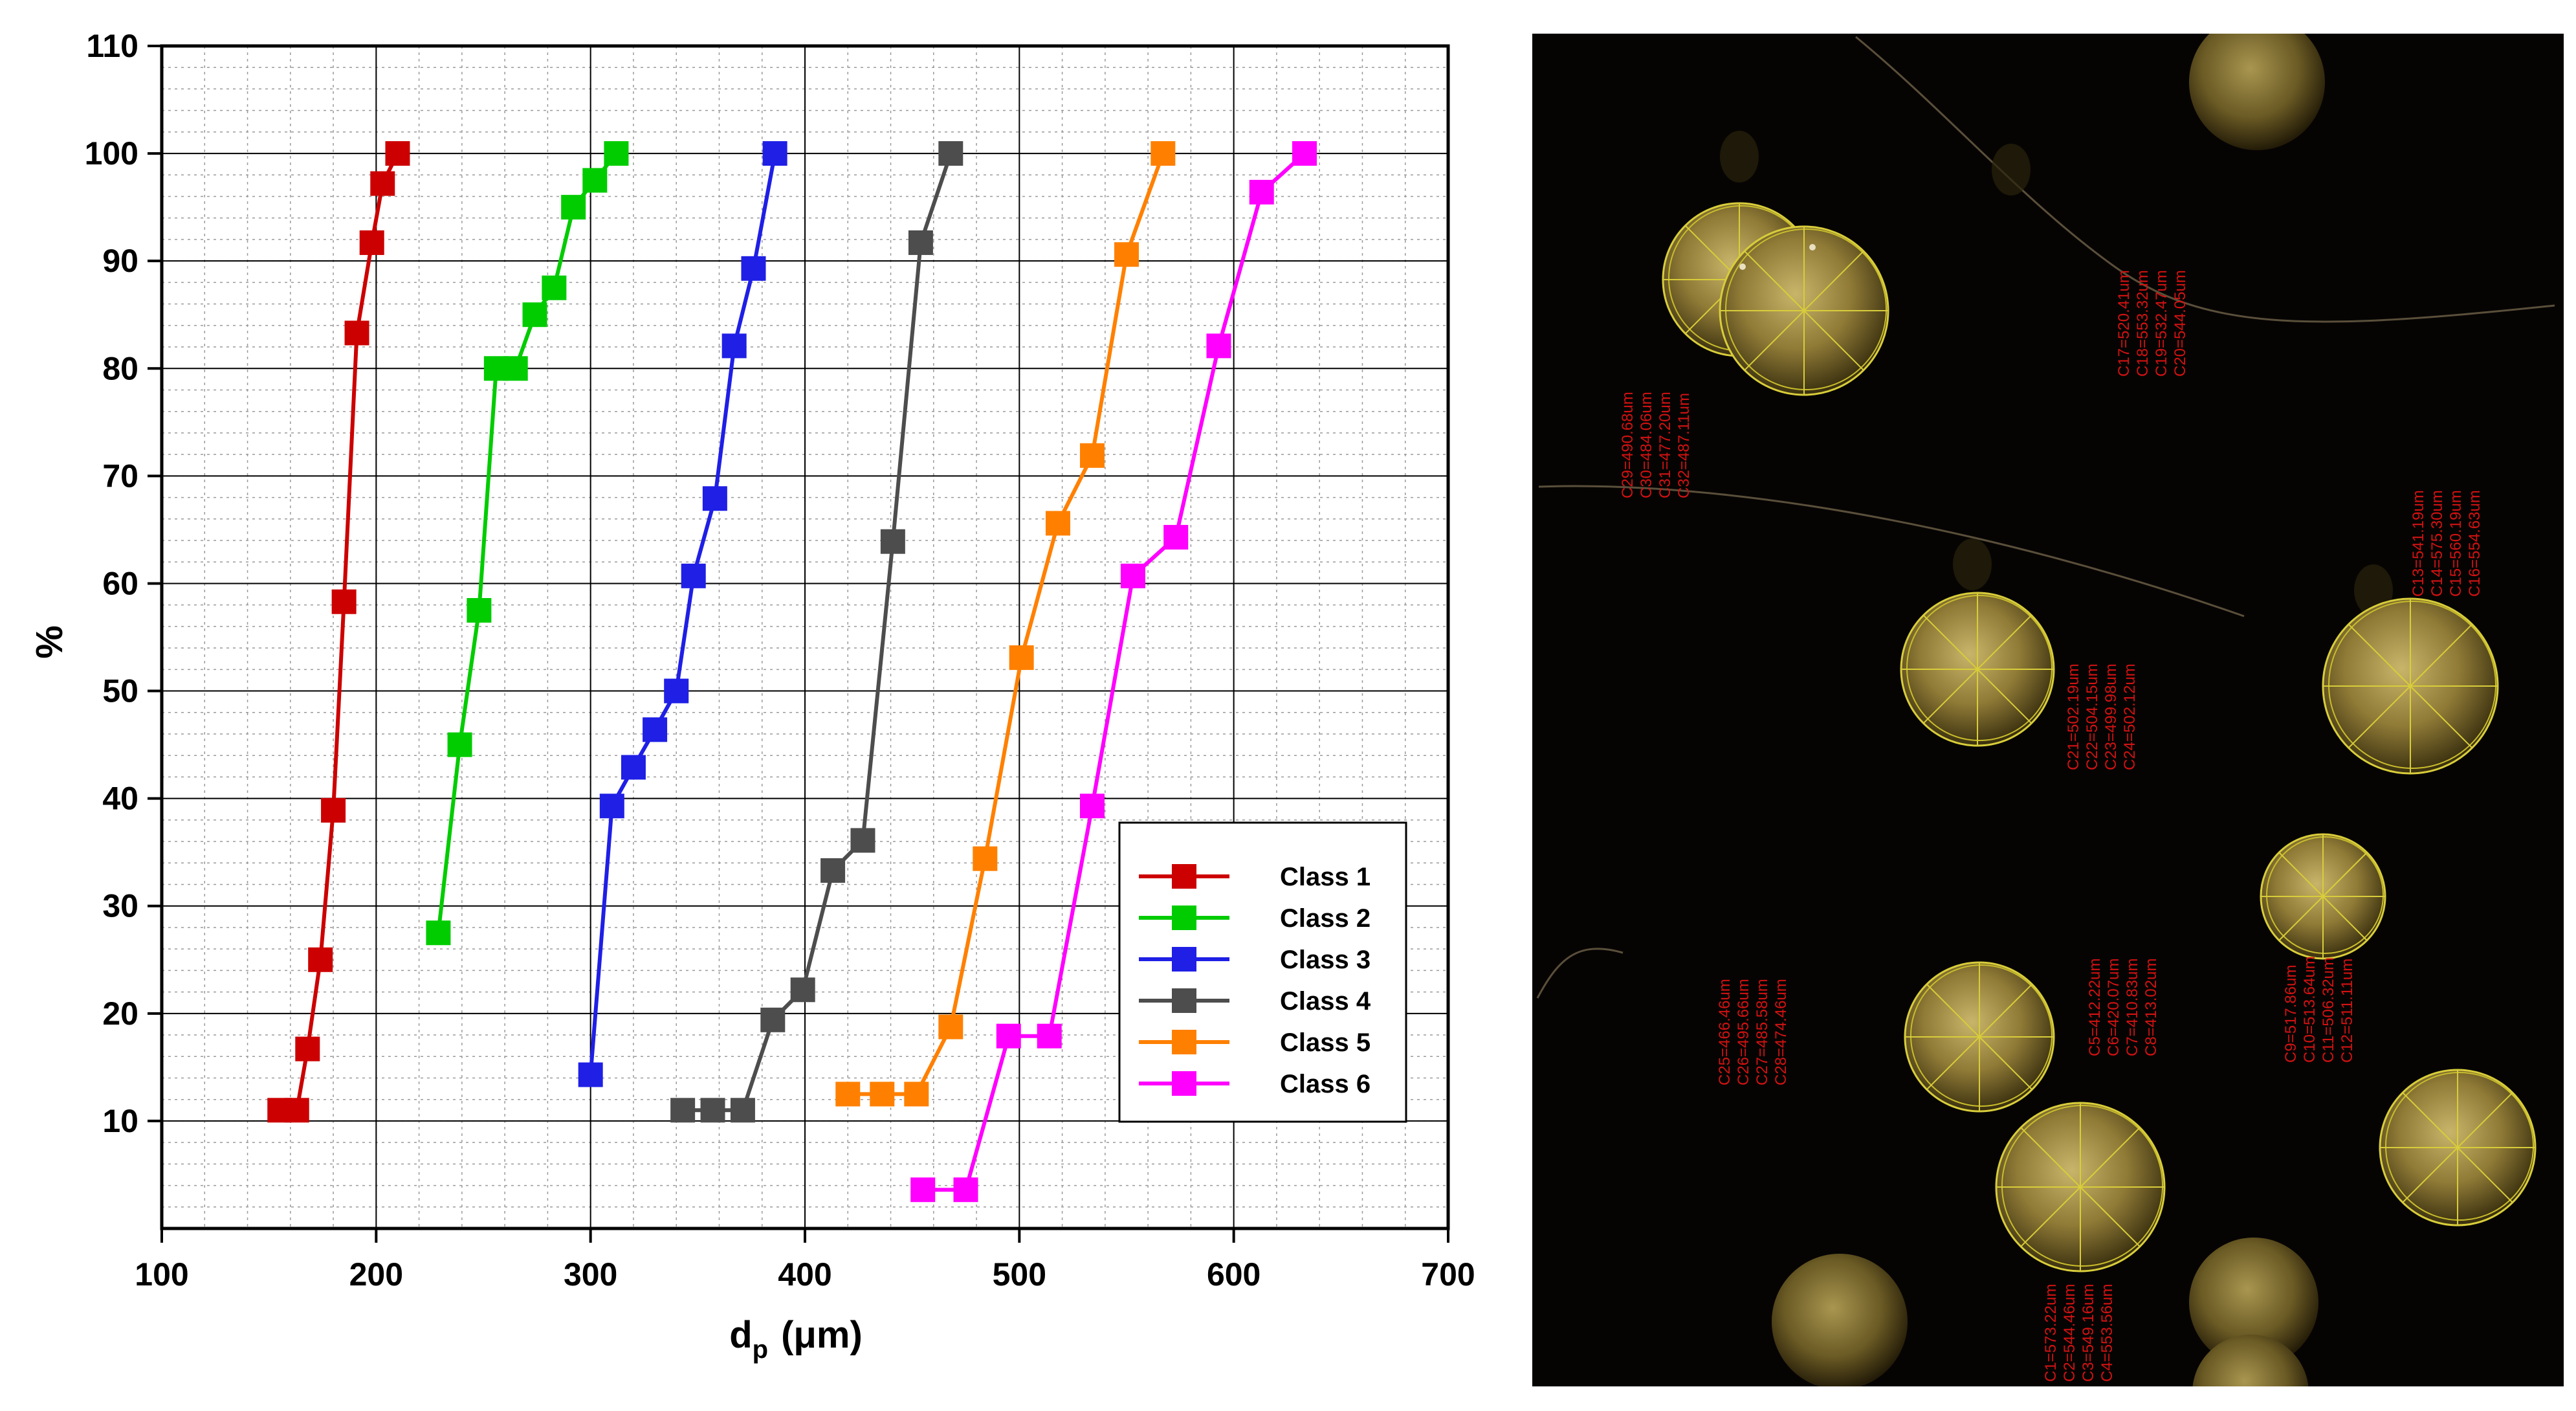 This screenshot has height=1411, width=2576. What do you see at coordinates (1325, 1001) in the screenshot?
I see `legend-label: Class 4` at bounding box center [1325, 1001].